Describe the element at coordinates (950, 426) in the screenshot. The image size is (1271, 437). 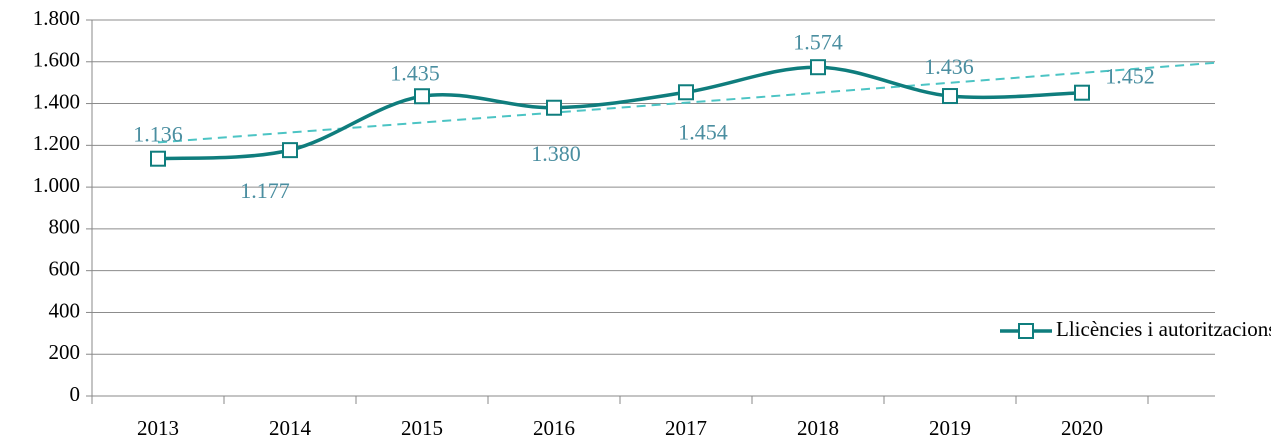
I see `x-tick-label: 2019` at that location.